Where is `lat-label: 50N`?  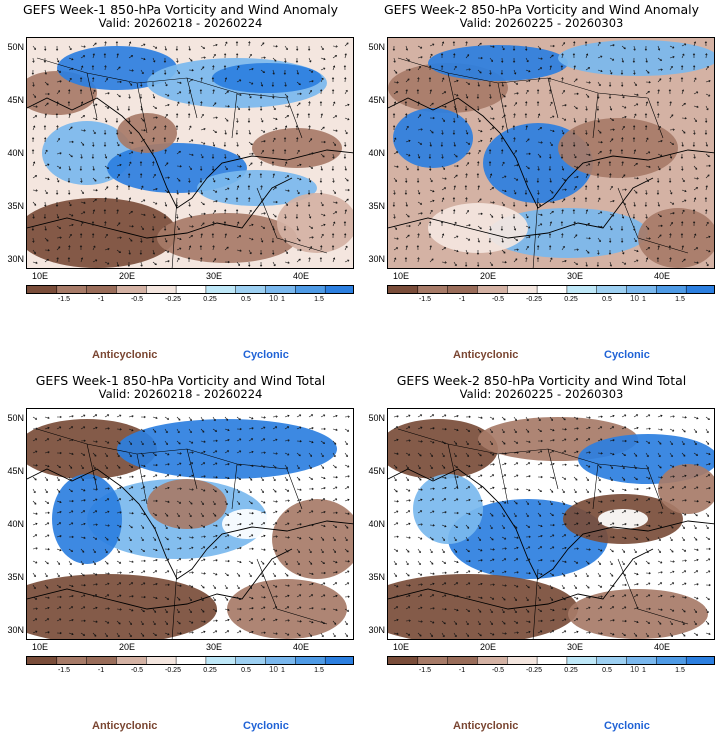 lat-label: 50N is located at coordinates (376, 418).